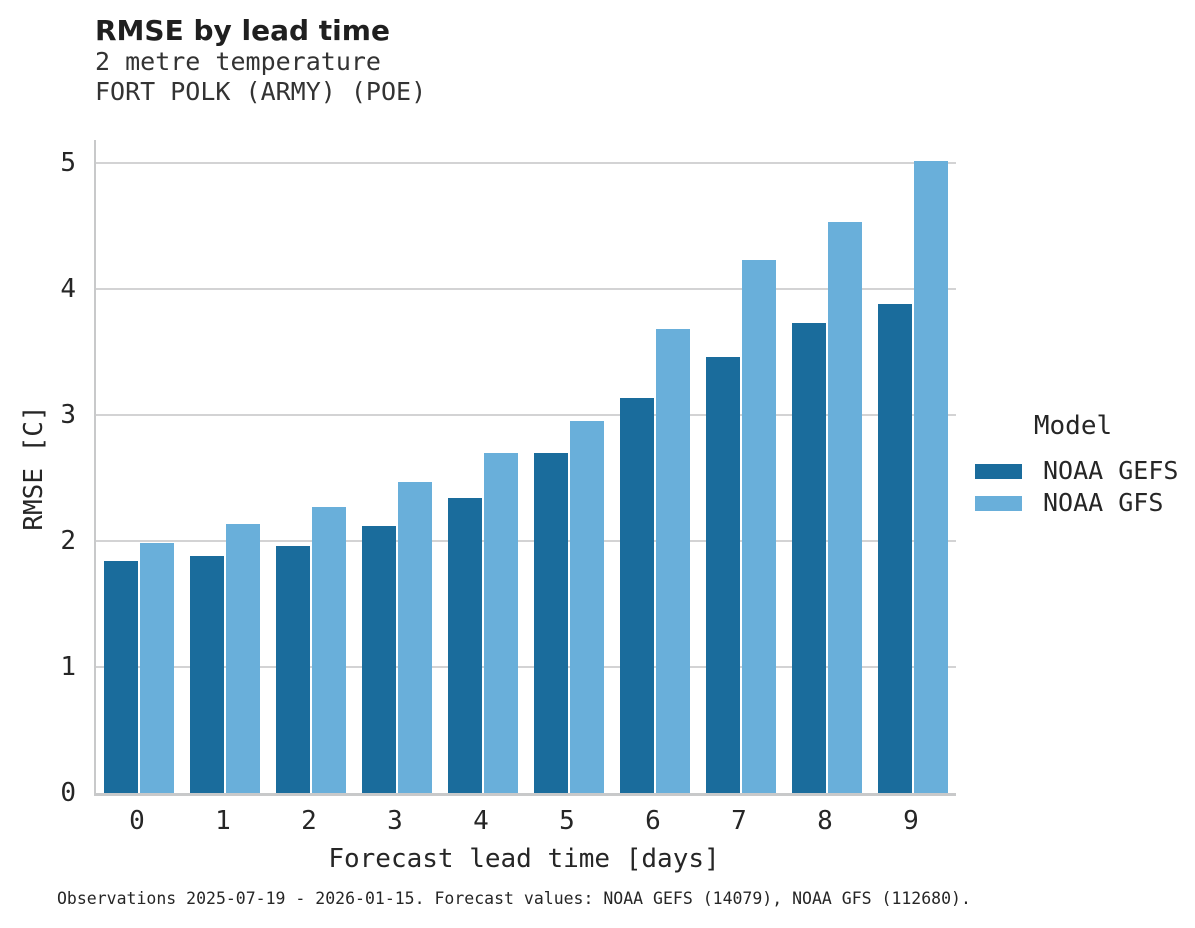 Image resolution: width=1195 pixels, height=928 pixels. Describe the element at coordinates (68, 793) in the screenshot. I see `y-tick-label-0: 0` at that location.